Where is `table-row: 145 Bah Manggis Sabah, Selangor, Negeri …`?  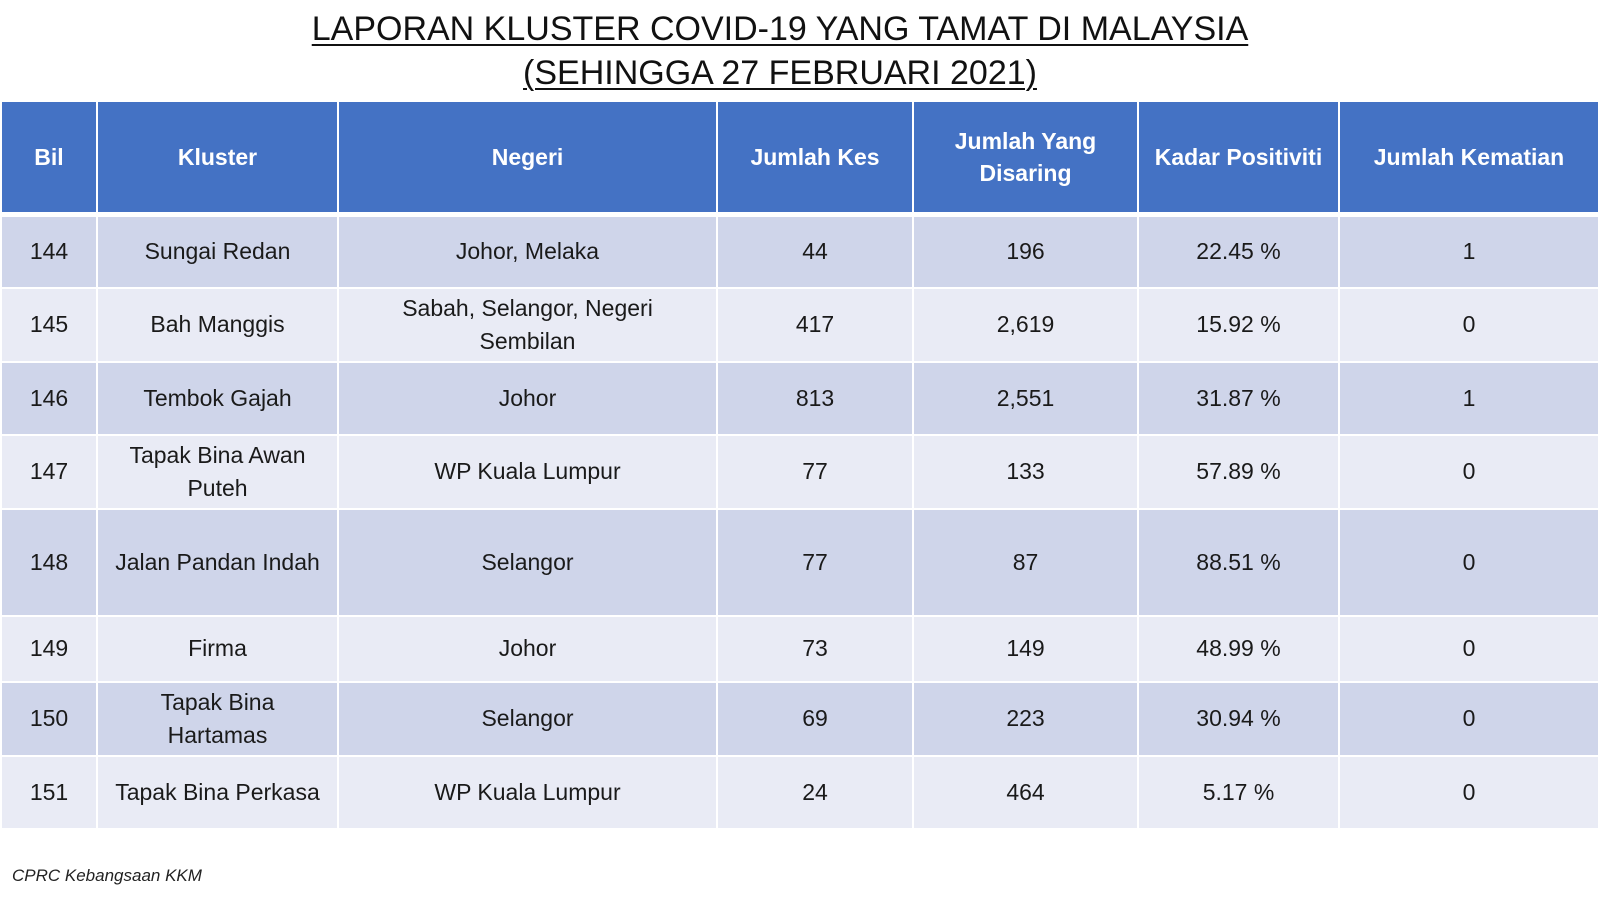 table-row: 145 Bah Manggis Sabah, Selangor, Negeri … is located at coordinates (800, 324).